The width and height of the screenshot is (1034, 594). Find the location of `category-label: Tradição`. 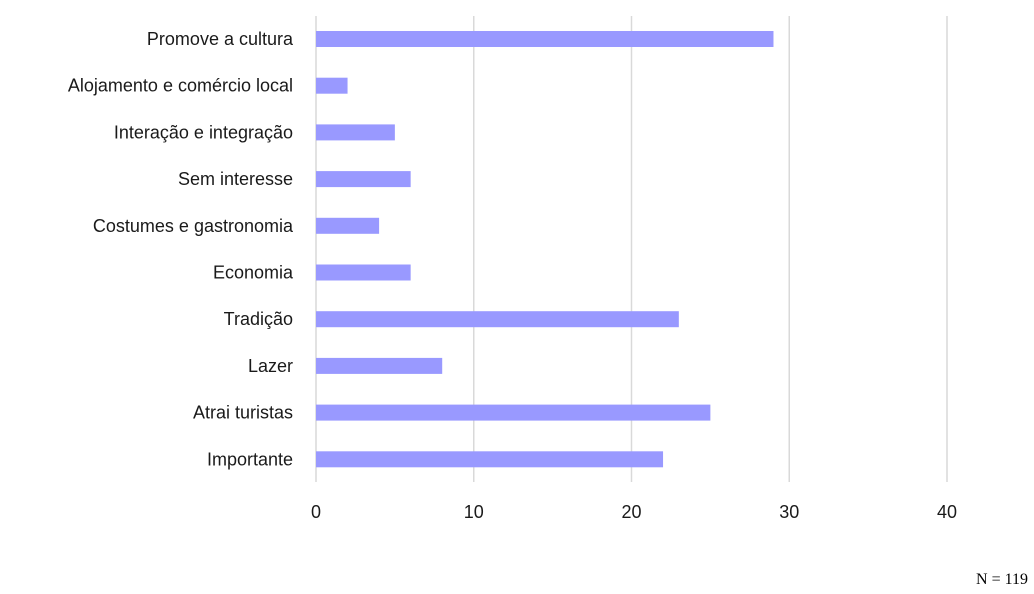

category-label: Tradição is located at coordinates (258, 319).